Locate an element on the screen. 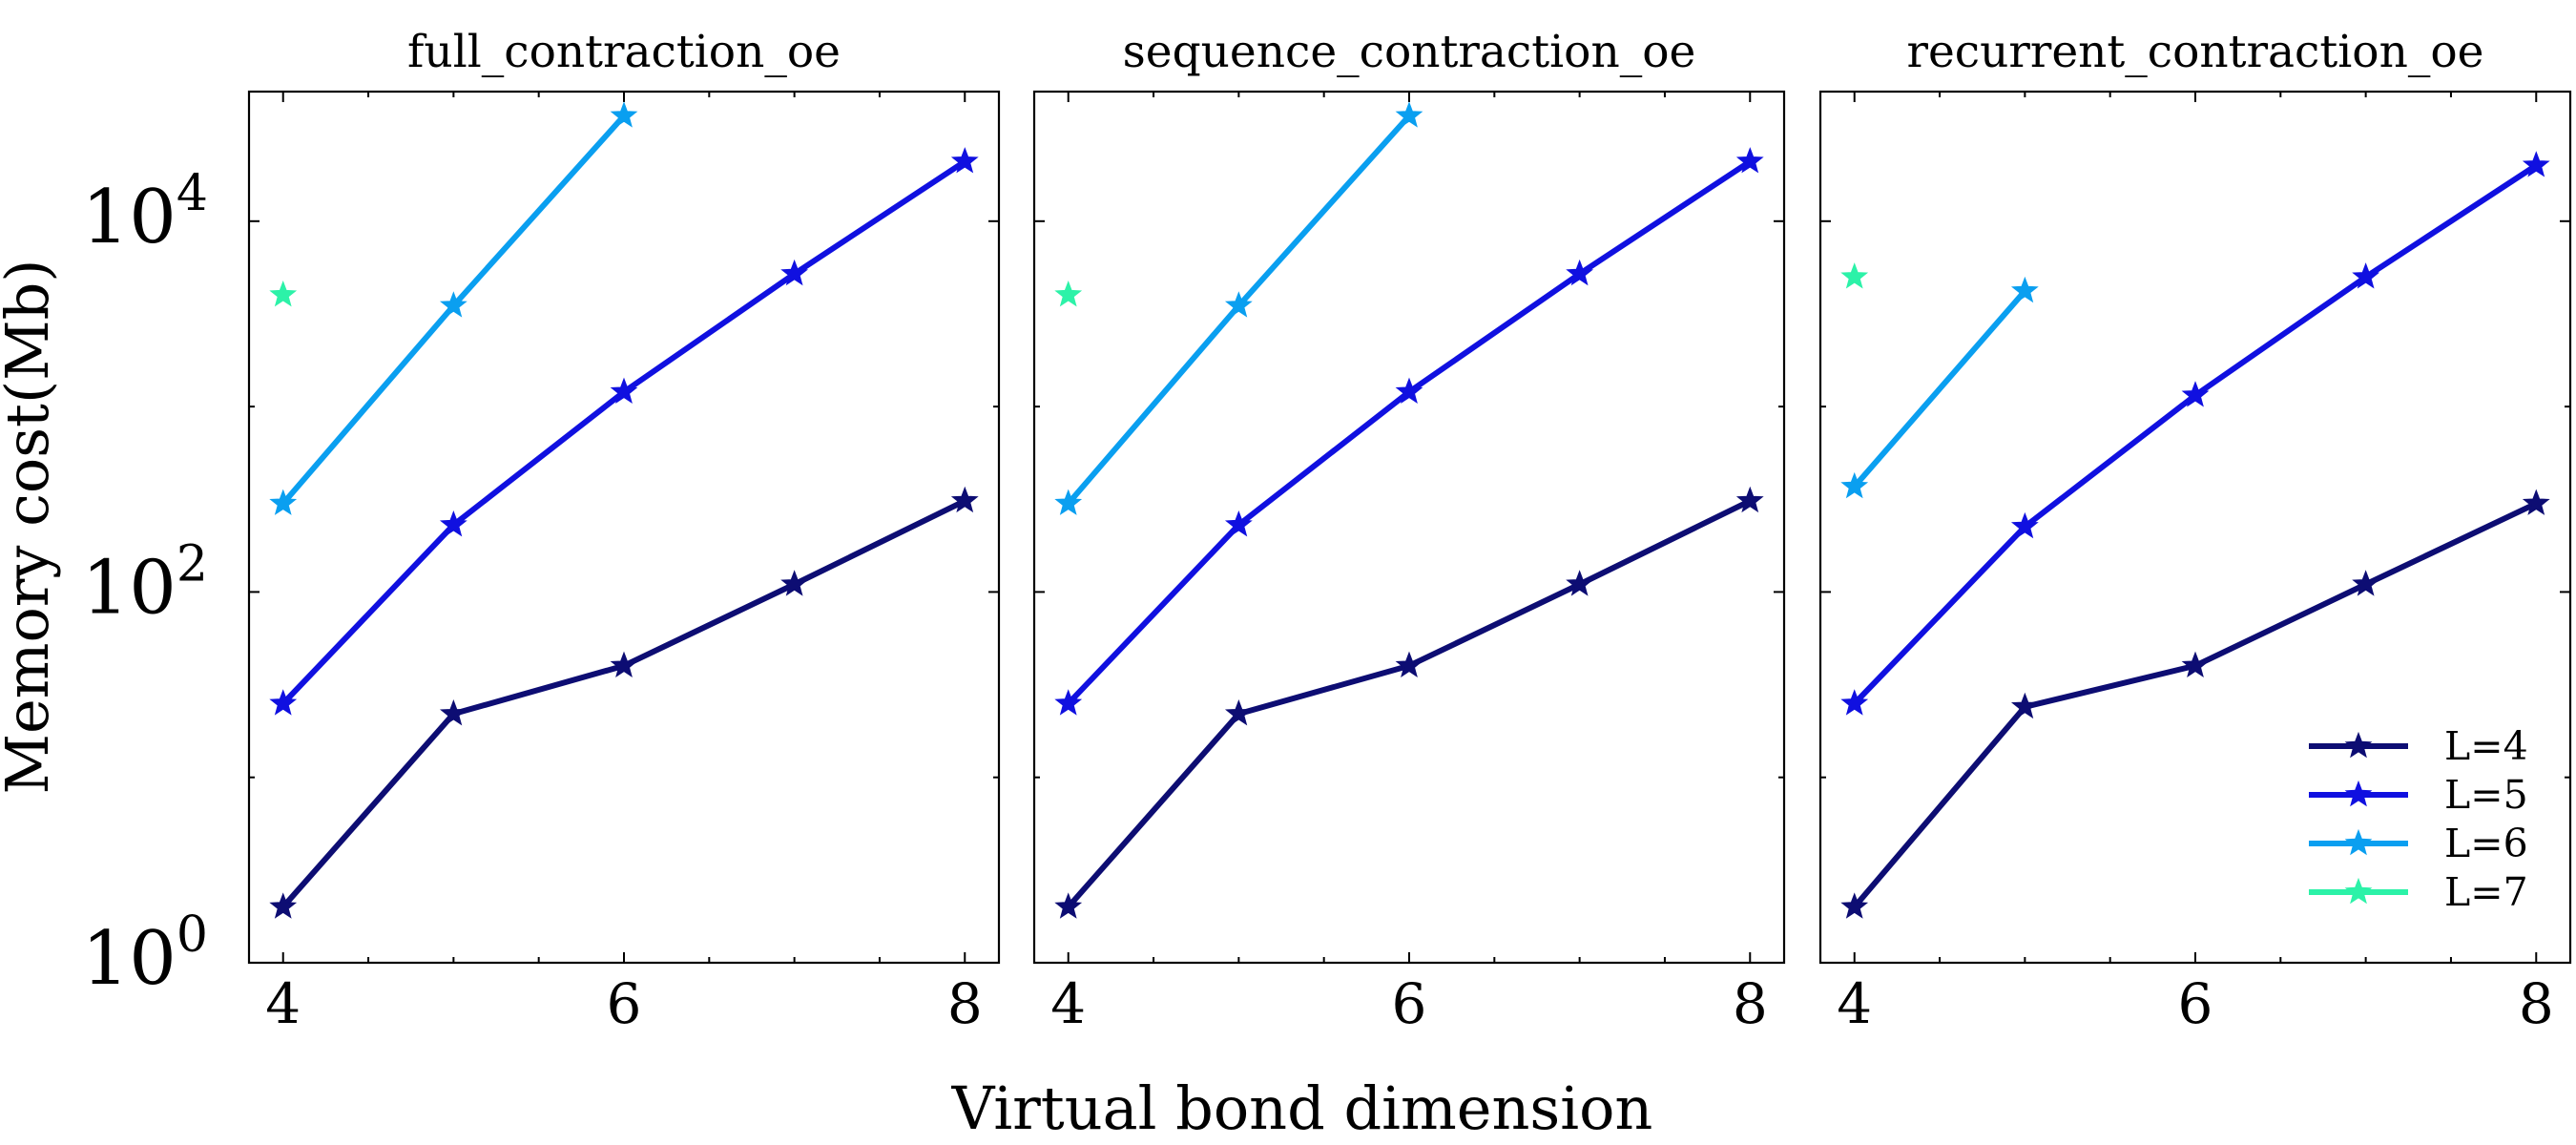 This screenshot has height=1145, width=2576. panel-title: full_contraction_oe is located at coordinates (624, 52).